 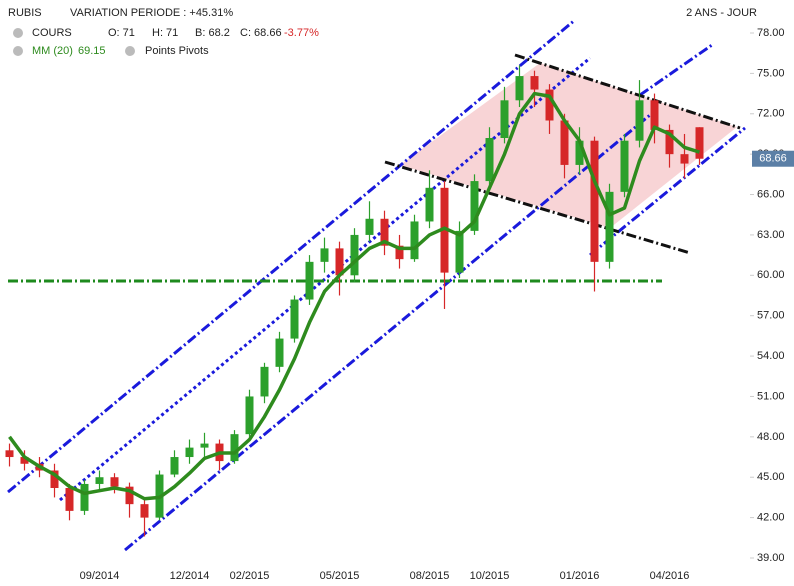 What do you see at coordinates (580, 576) in the screenshot?
I see `x-tick-label: 01/2016` at bounding box center [580, 576].